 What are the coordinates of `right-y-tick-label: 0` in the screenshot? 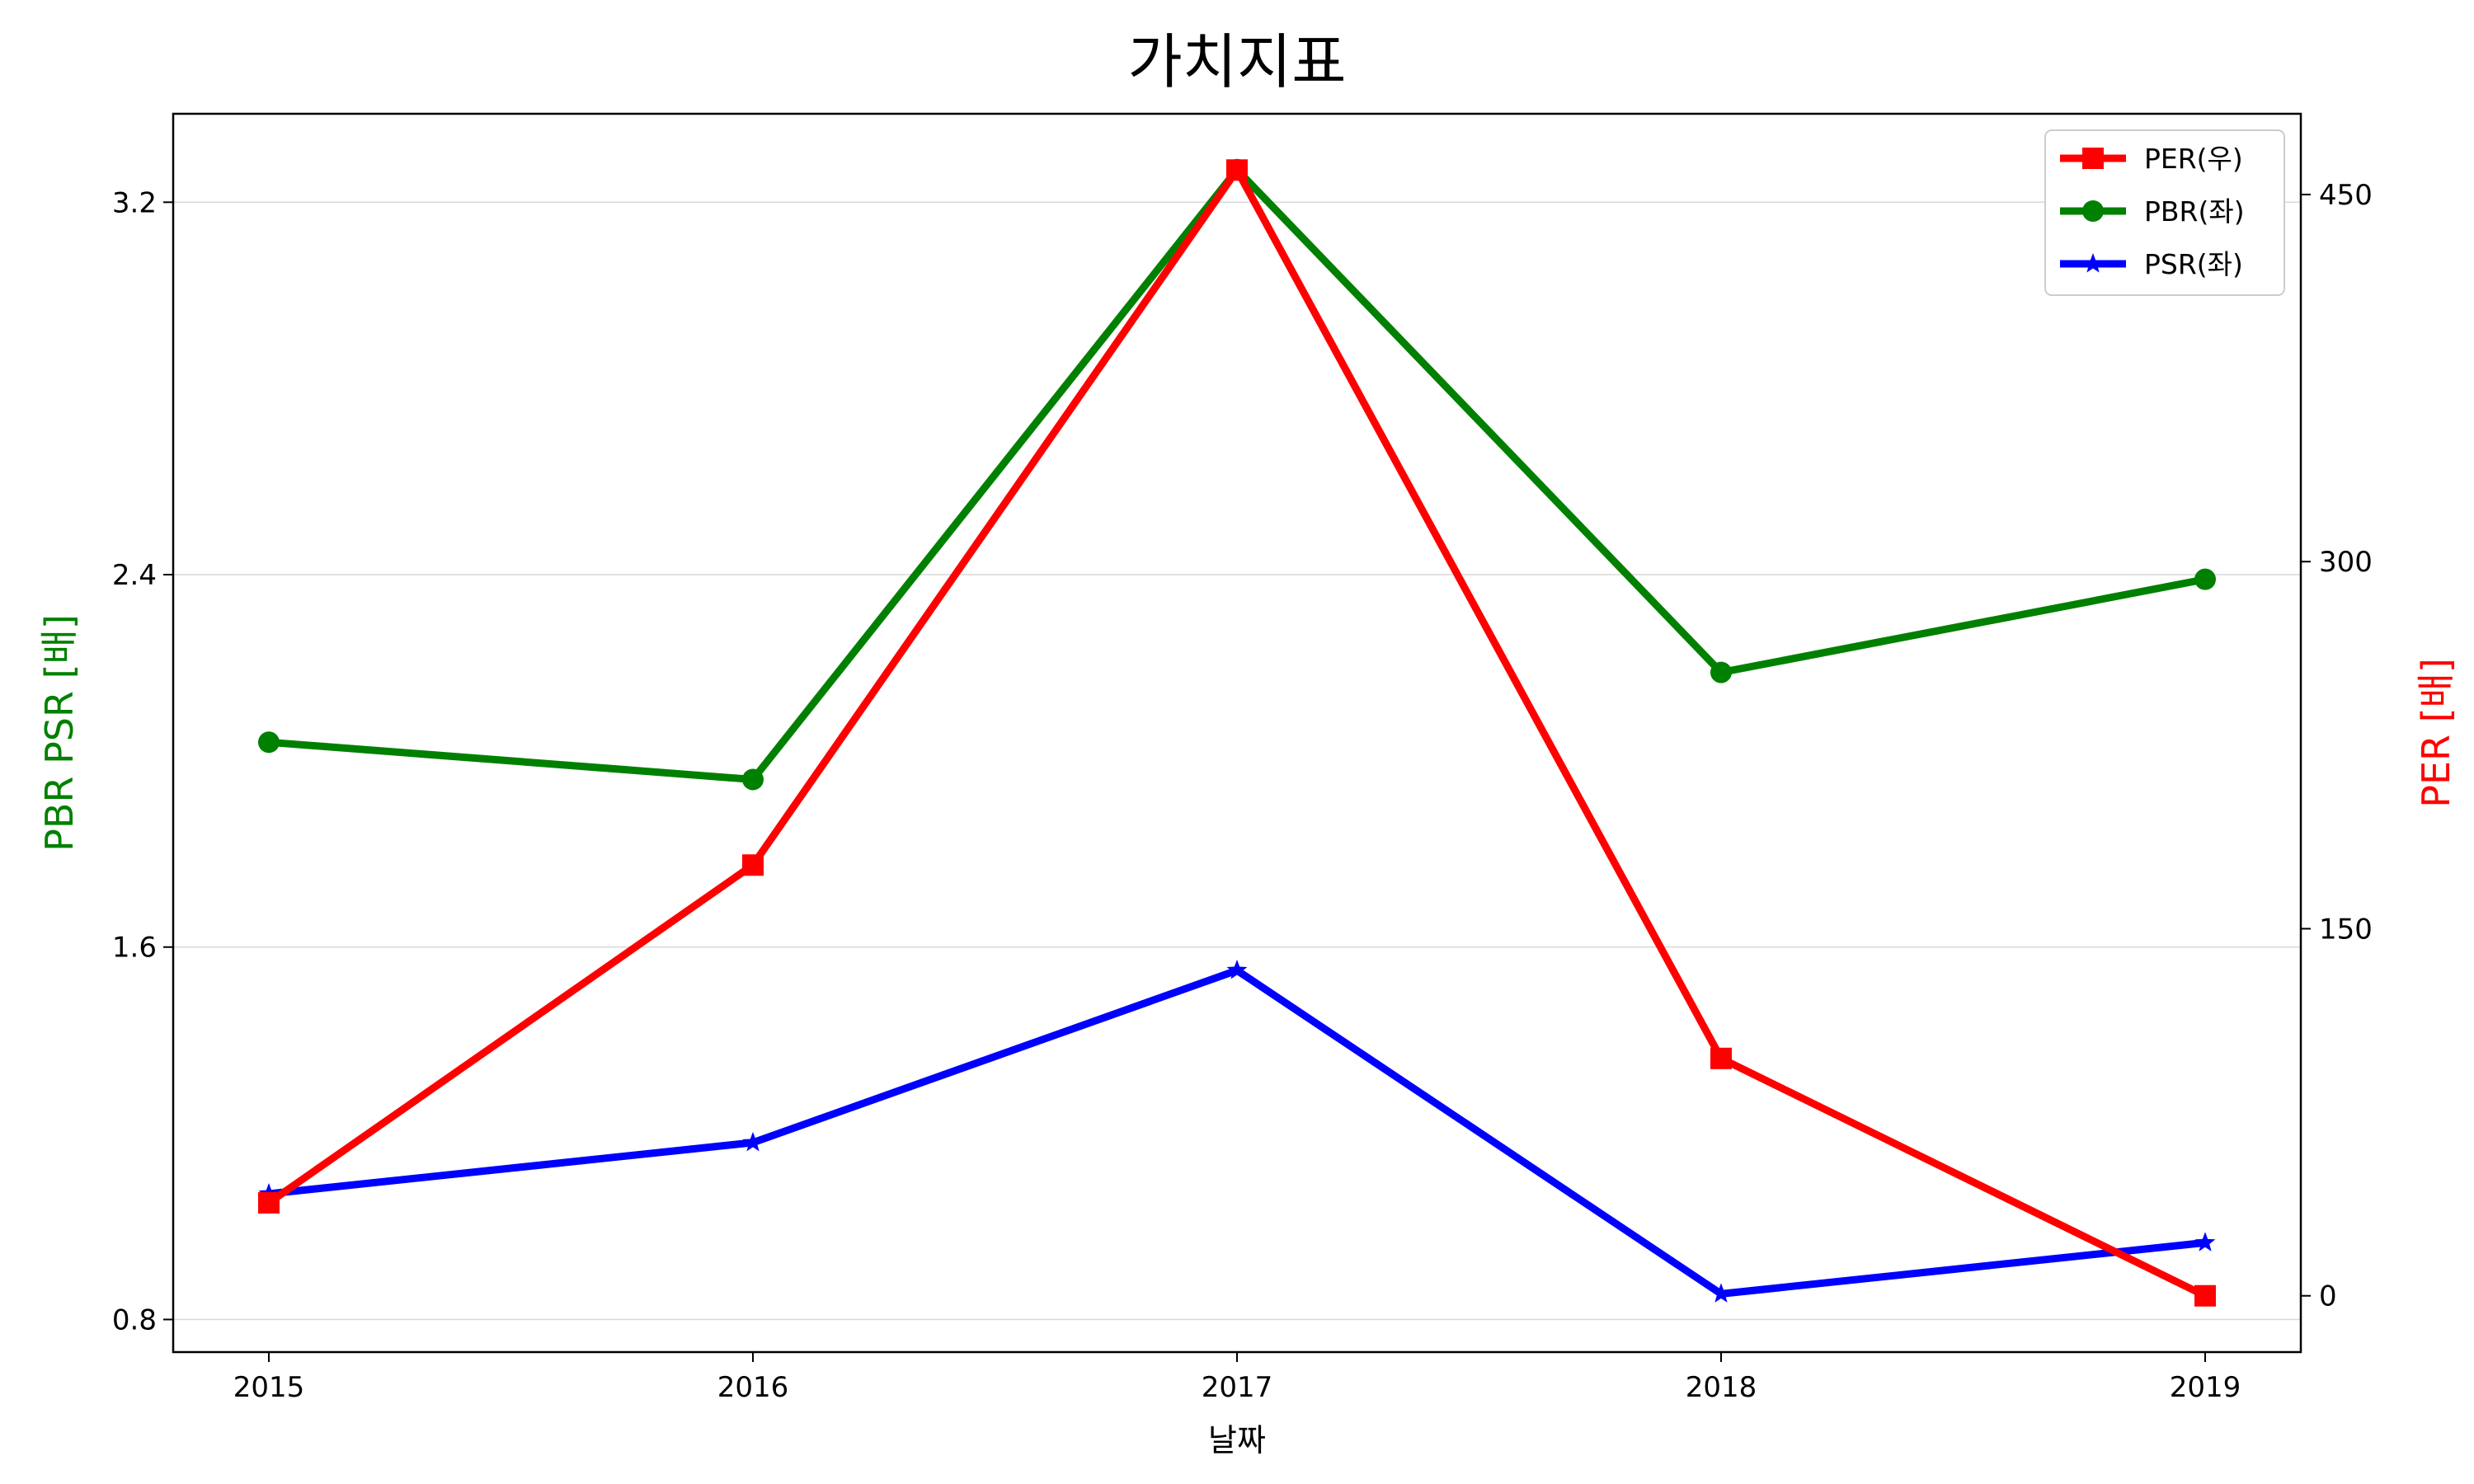 It's located at (2328, 1296).